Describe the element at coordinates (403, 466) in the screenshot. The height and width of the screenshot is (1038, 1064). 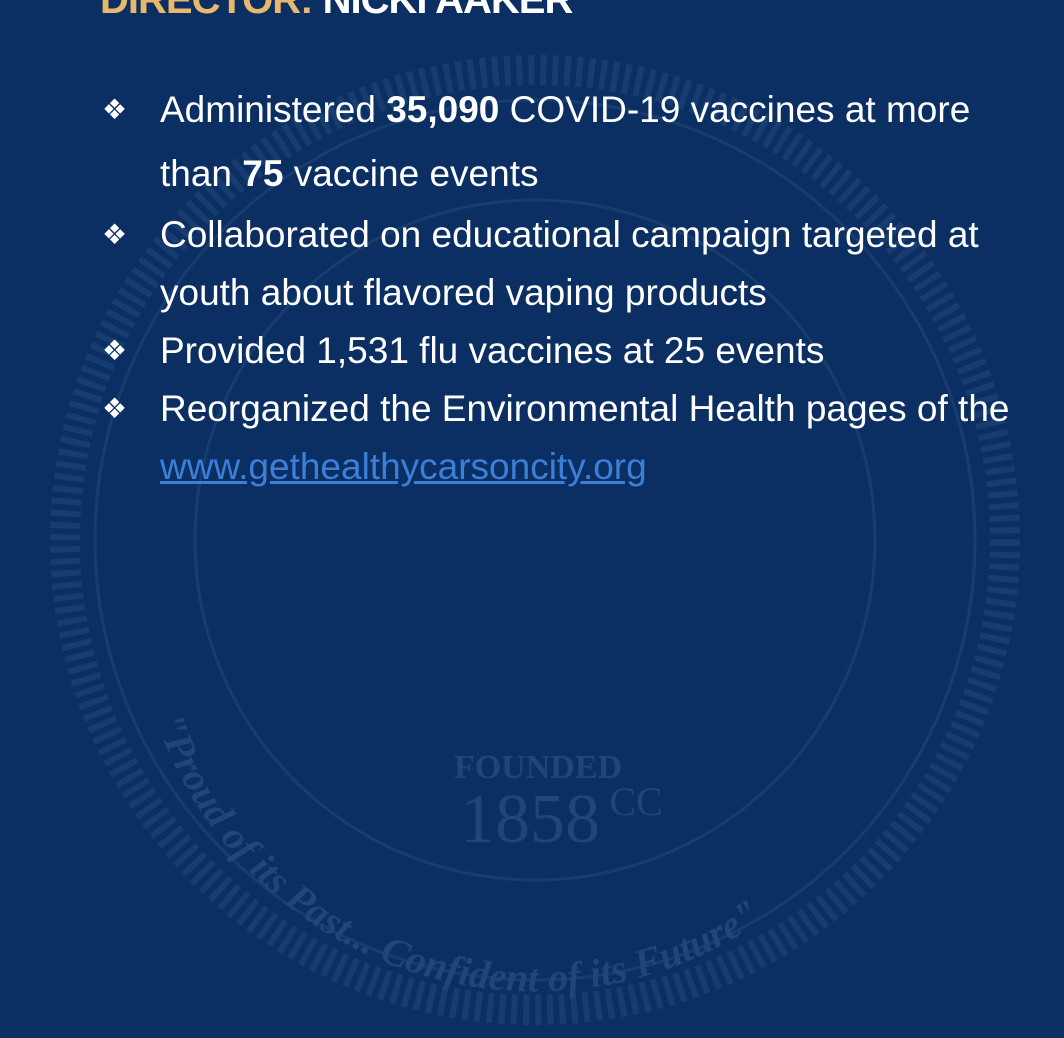
I see `link: www.gethealthycarsoncity.org` at that location.